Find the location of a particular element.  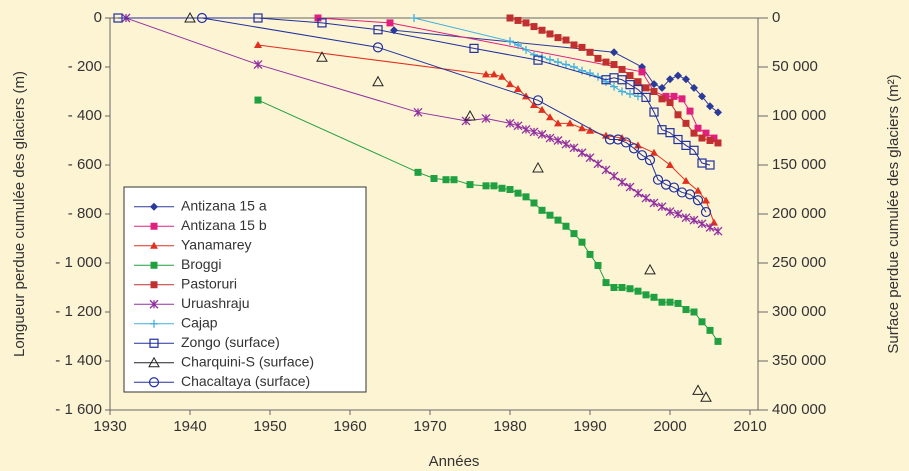

y-tick-label: - 1 400 is located at coordinates (78, 360).